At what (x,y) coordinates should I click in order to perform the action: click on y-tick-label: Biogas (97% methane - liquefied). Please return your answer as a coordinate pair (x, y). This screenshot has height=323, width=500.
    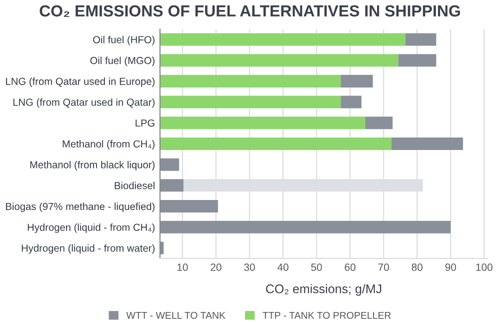
    Looking at the image, I should click on (80, 207).